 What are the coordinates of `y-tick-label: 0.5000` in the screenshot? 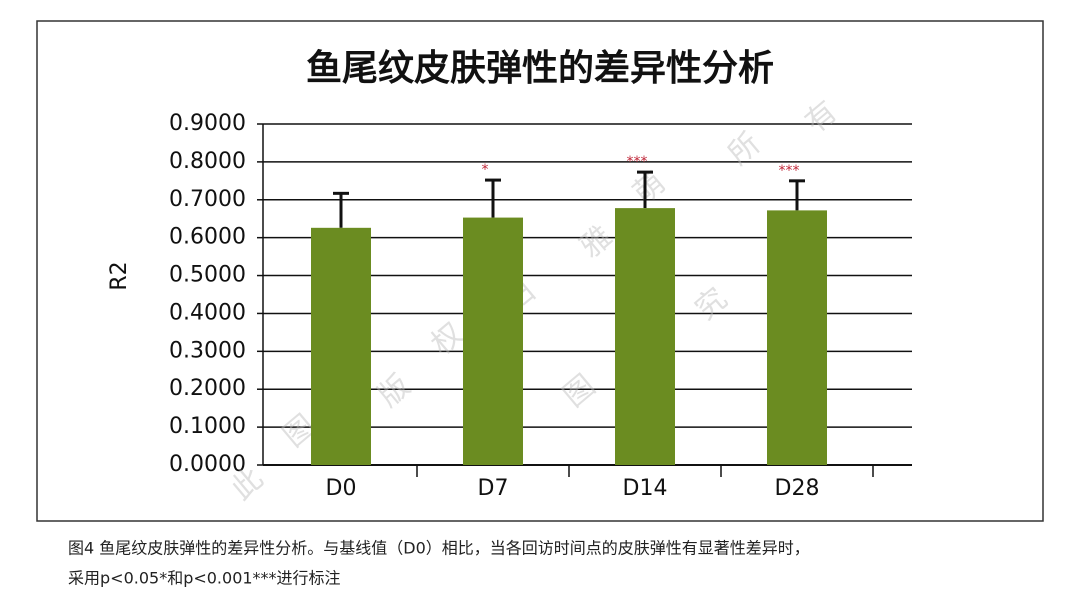 It's located at (207, 275).